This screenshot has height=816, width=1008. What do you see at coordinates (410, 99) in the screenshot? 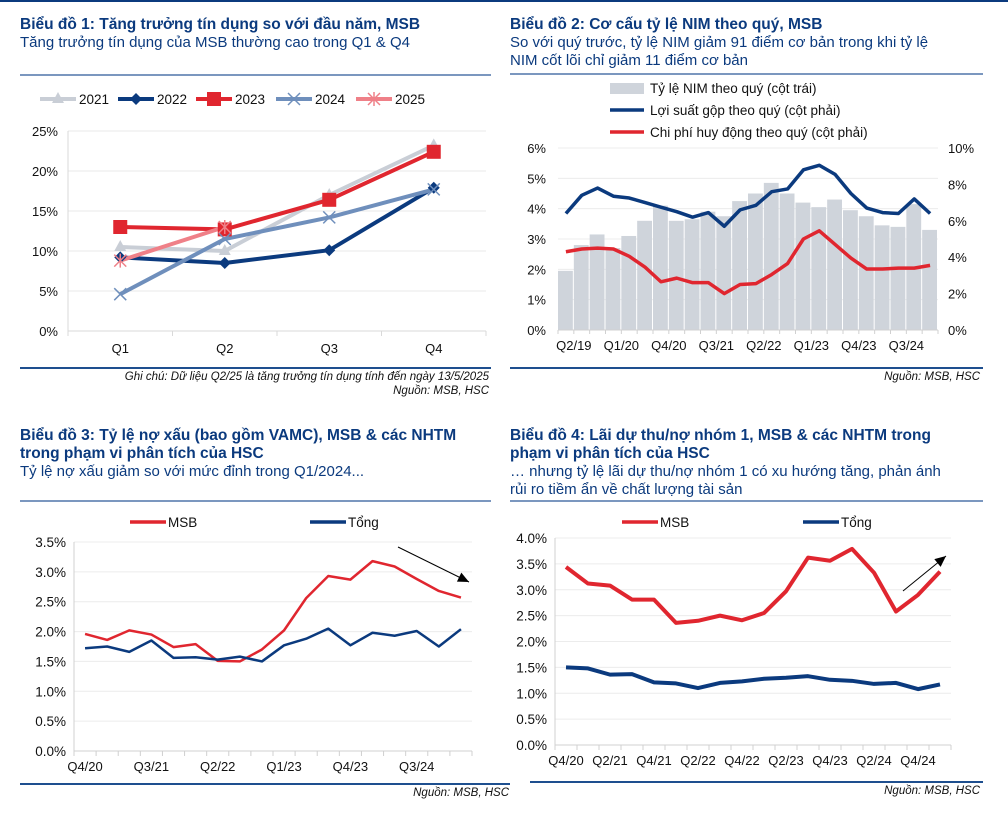
I see `chart1-legend-label-2025: 2025` at bounding box center [410, 99].